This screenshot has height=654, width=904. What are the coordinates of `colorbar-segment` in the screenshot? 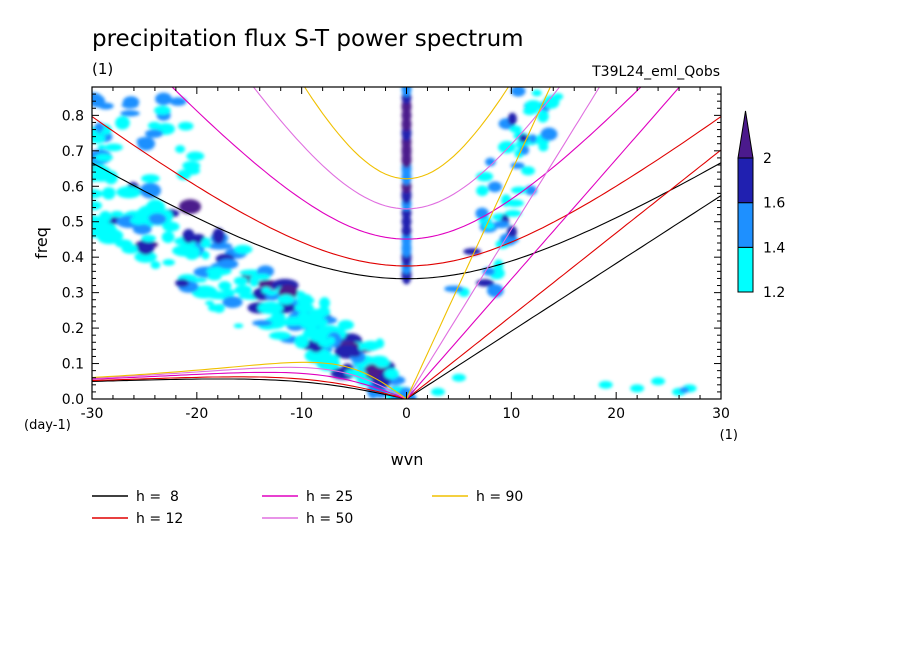 It's located at (745, 180).